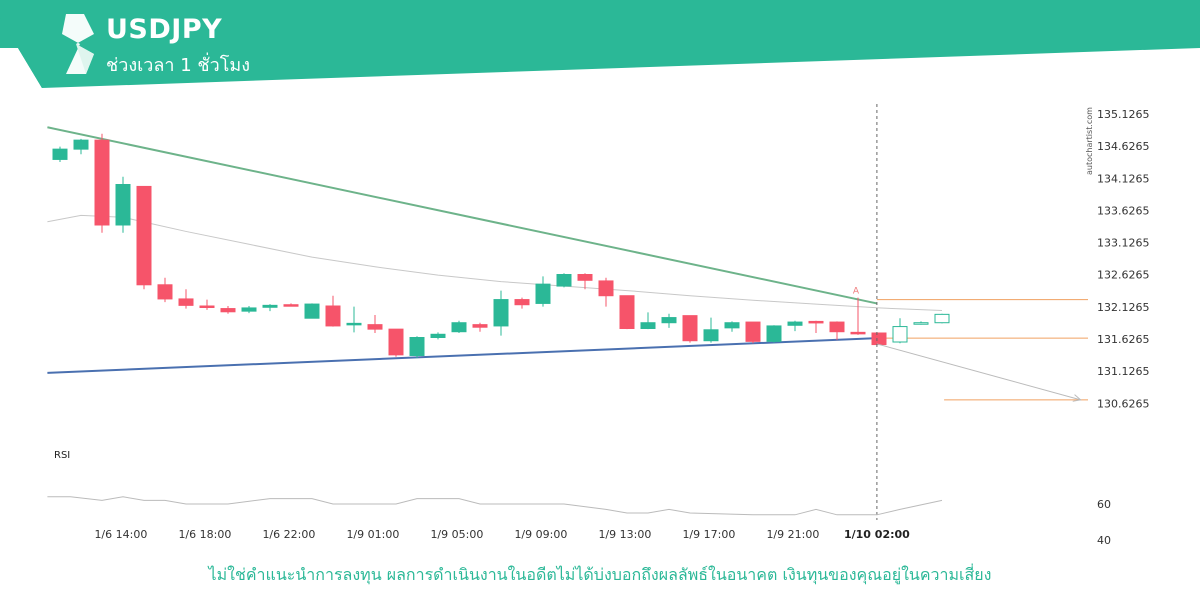 This screenshot has height=600, width=1200. What do you see at coordinates (1123, 210) in the screenshot?
I see `y-tick-3: 133.6265` at bounding box center [1123, 210].